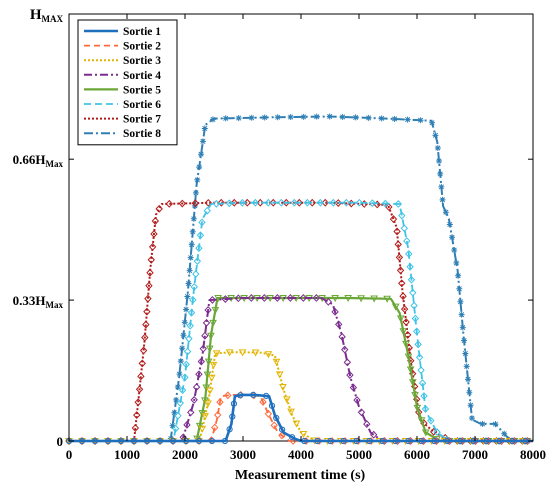  Describe the element at coordinates (243, 454) in the screenshot. I see `x-tick-label: 3000` at that location.